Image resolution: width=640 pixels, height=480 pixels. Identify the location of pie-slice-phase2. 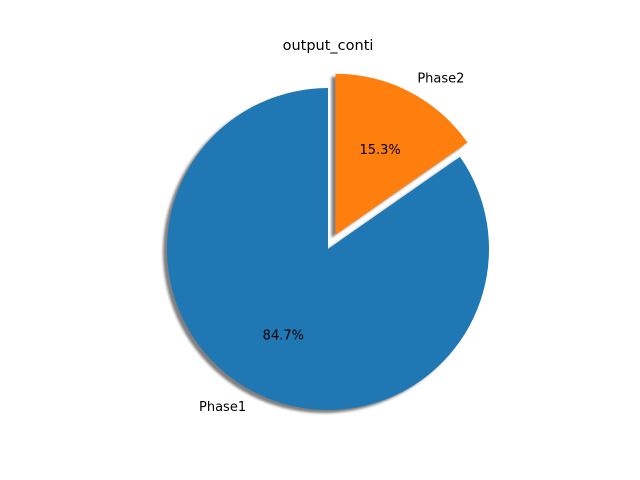
(401, 154).